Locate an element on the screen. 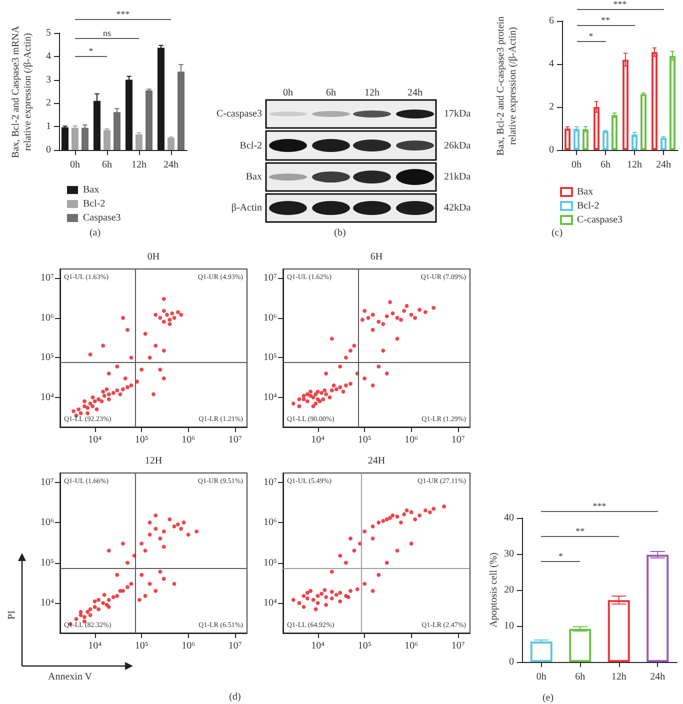  text: Bcl-2 is located at coordinates (251, 146).